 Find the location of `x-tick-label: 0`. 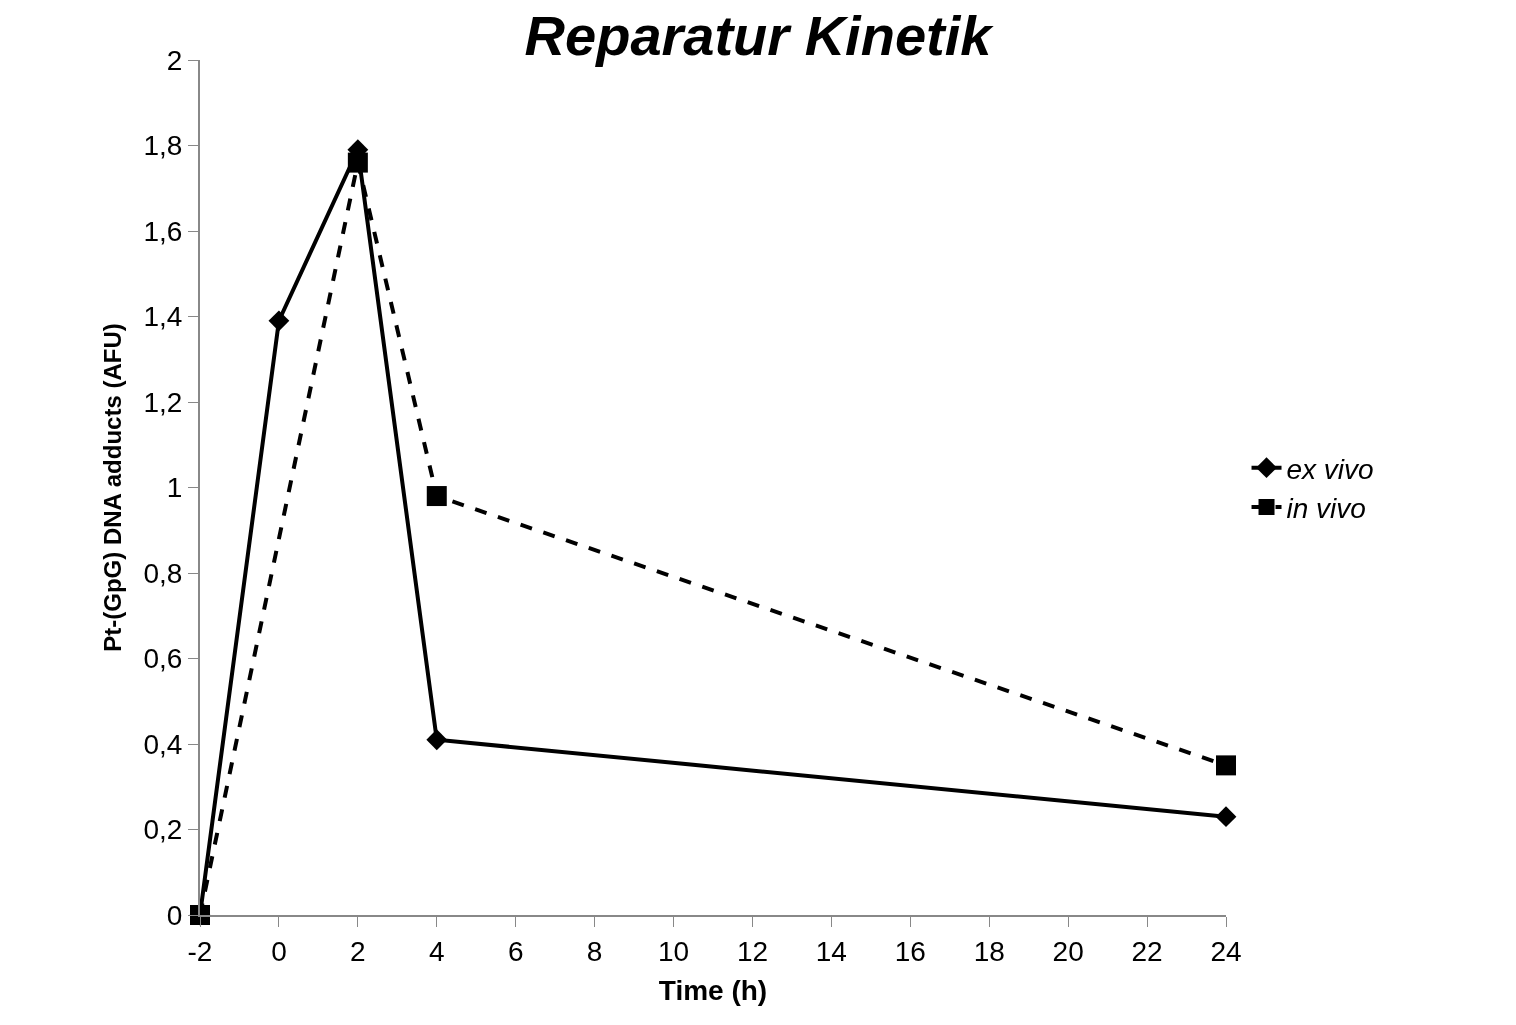

x-tick-label: 0 is located at coordinates (279, 951).